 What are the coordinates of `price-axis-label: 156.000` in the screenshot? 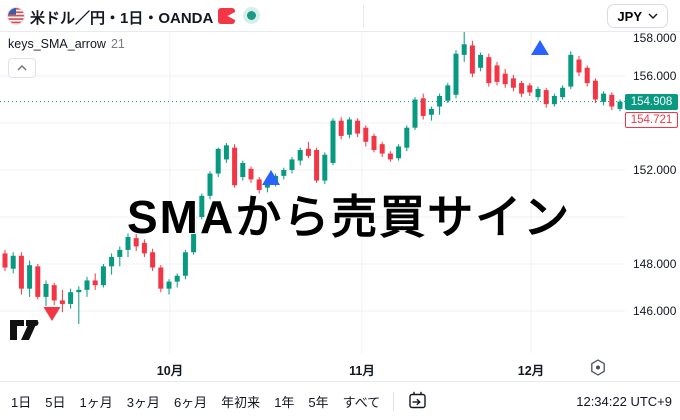 It's located at (655, 76).